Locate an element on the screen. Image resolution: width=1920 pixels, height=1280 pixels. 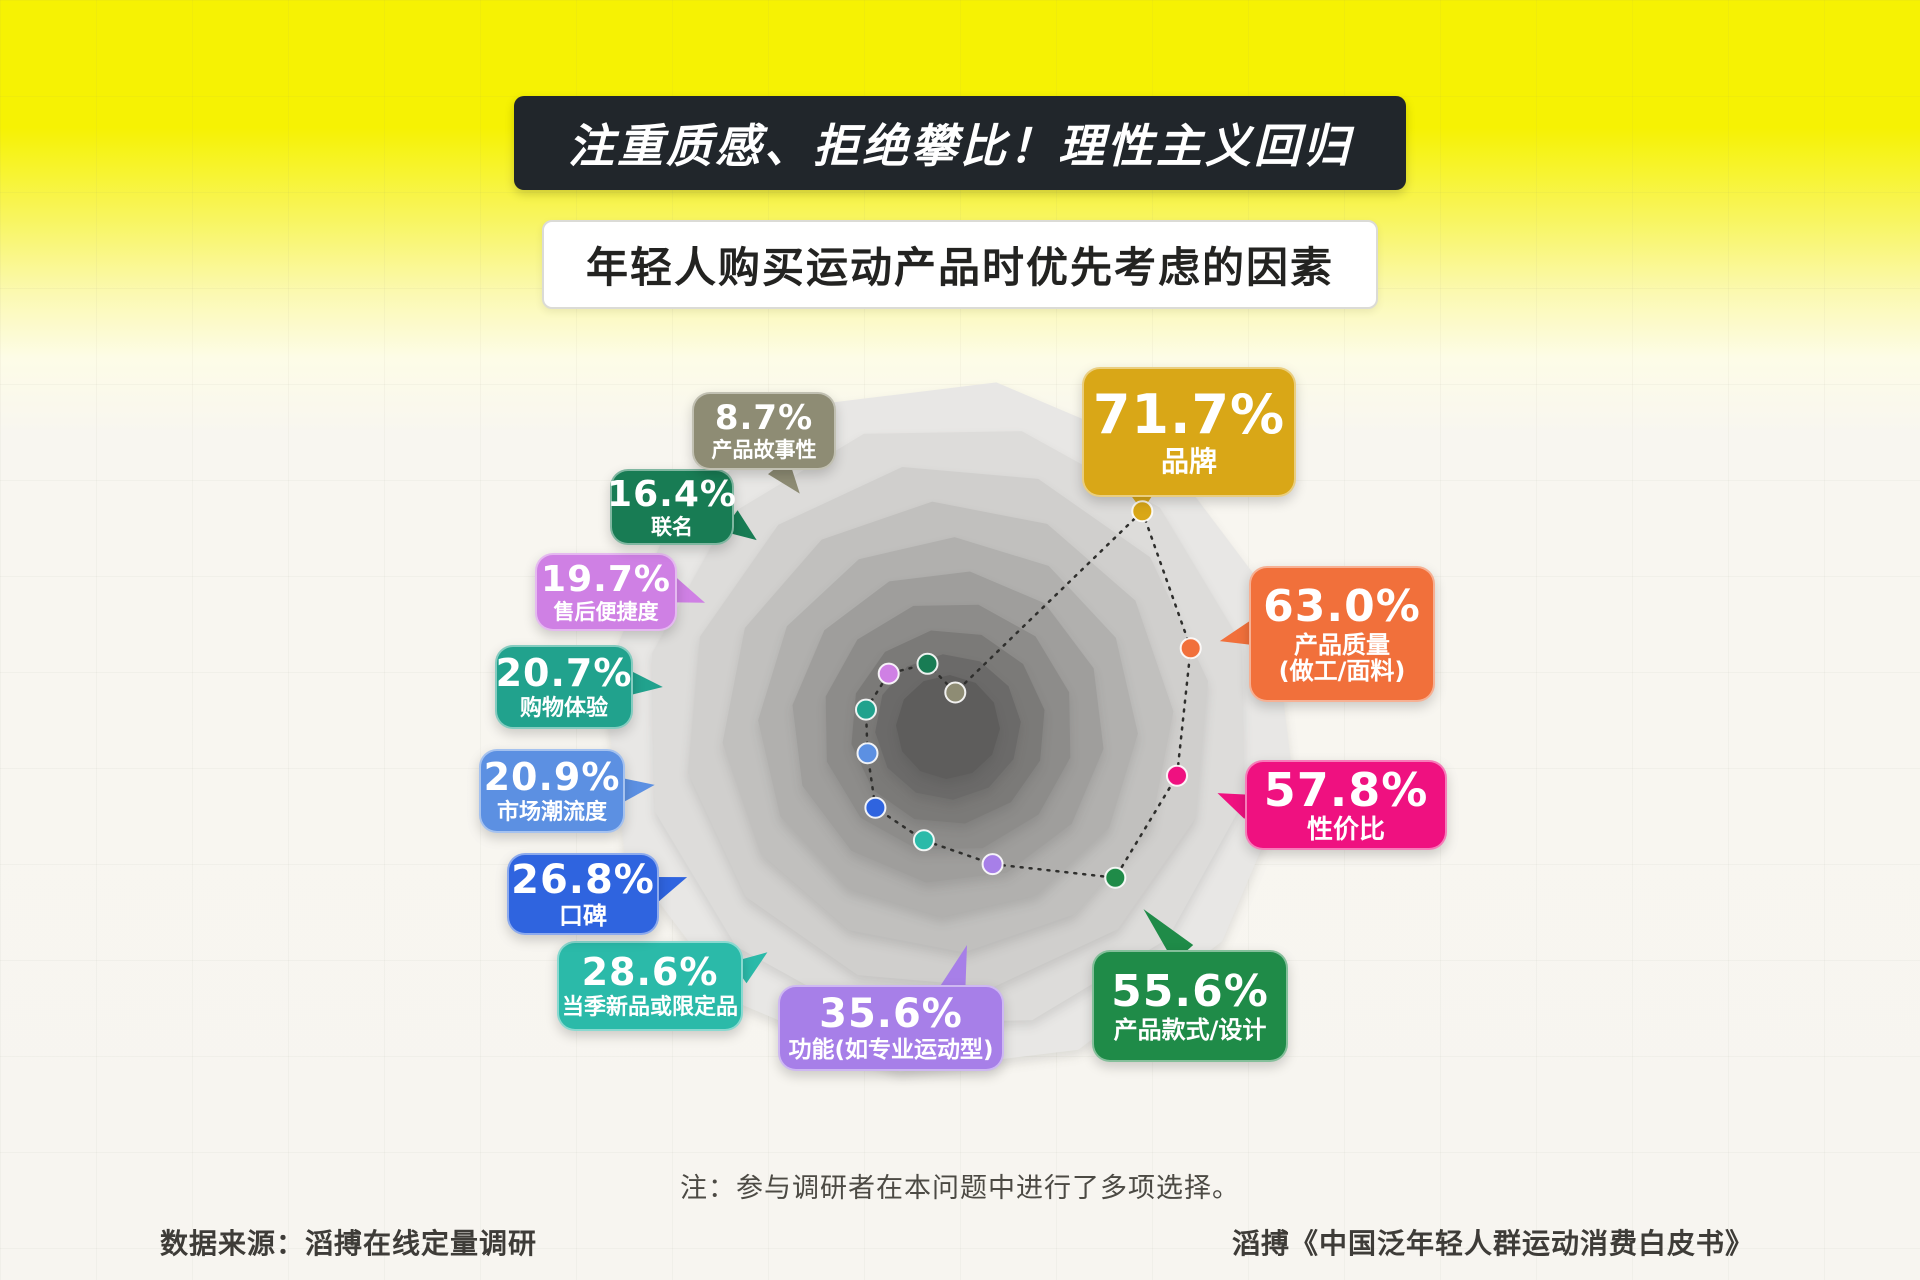
data-dot-product-story is located at coordinates (955, 692).